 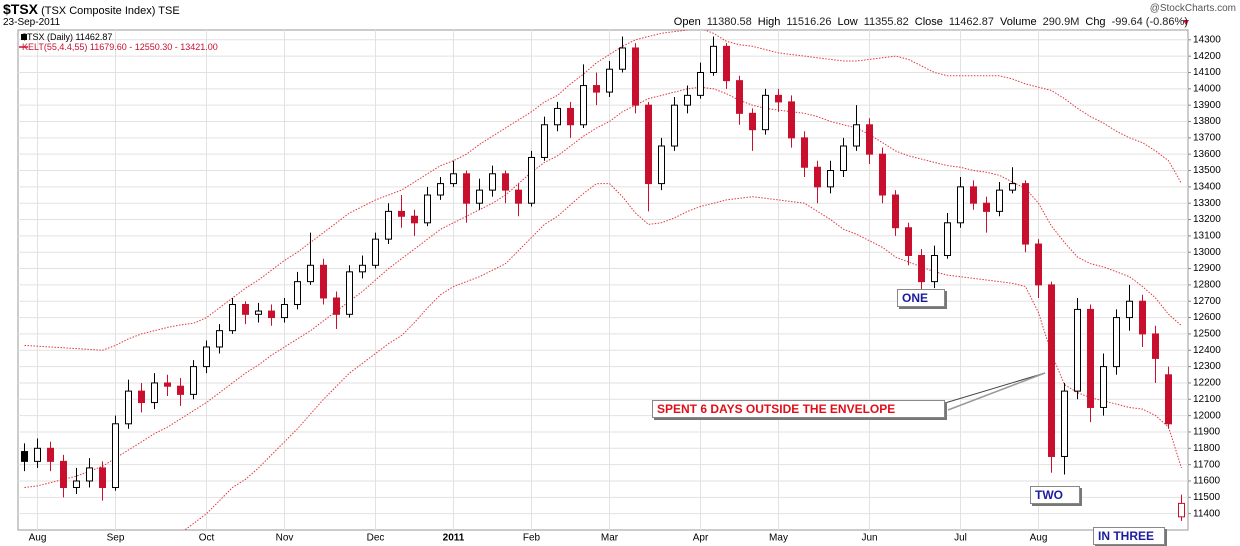 I want to click on y-tick-label: 13200, so click(x=1207, y=219).